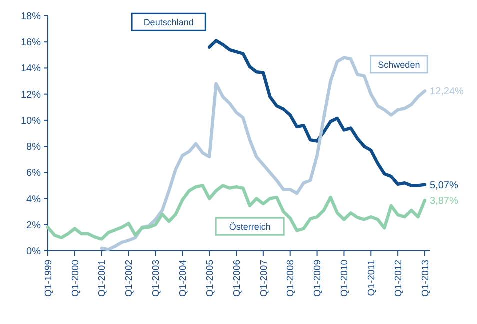 The image size is (477, 324). Describe the element at coordinates (264, 278) in the screenshot. I see `x-tick-label: Q1-2007` at that location.